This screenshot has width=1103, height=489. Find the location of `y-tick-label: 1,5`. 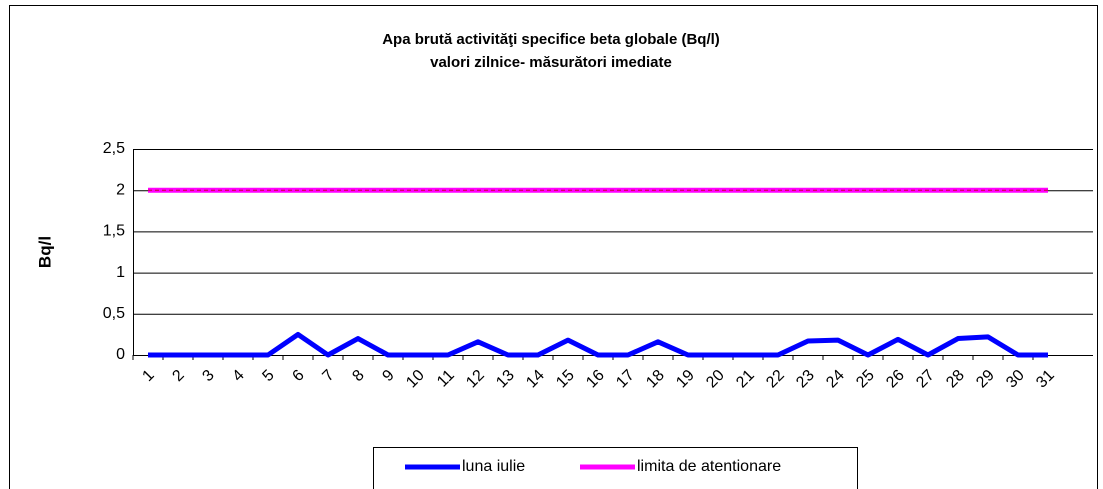

y-tick-label: 1,5 is located at coordinates (114, 231).